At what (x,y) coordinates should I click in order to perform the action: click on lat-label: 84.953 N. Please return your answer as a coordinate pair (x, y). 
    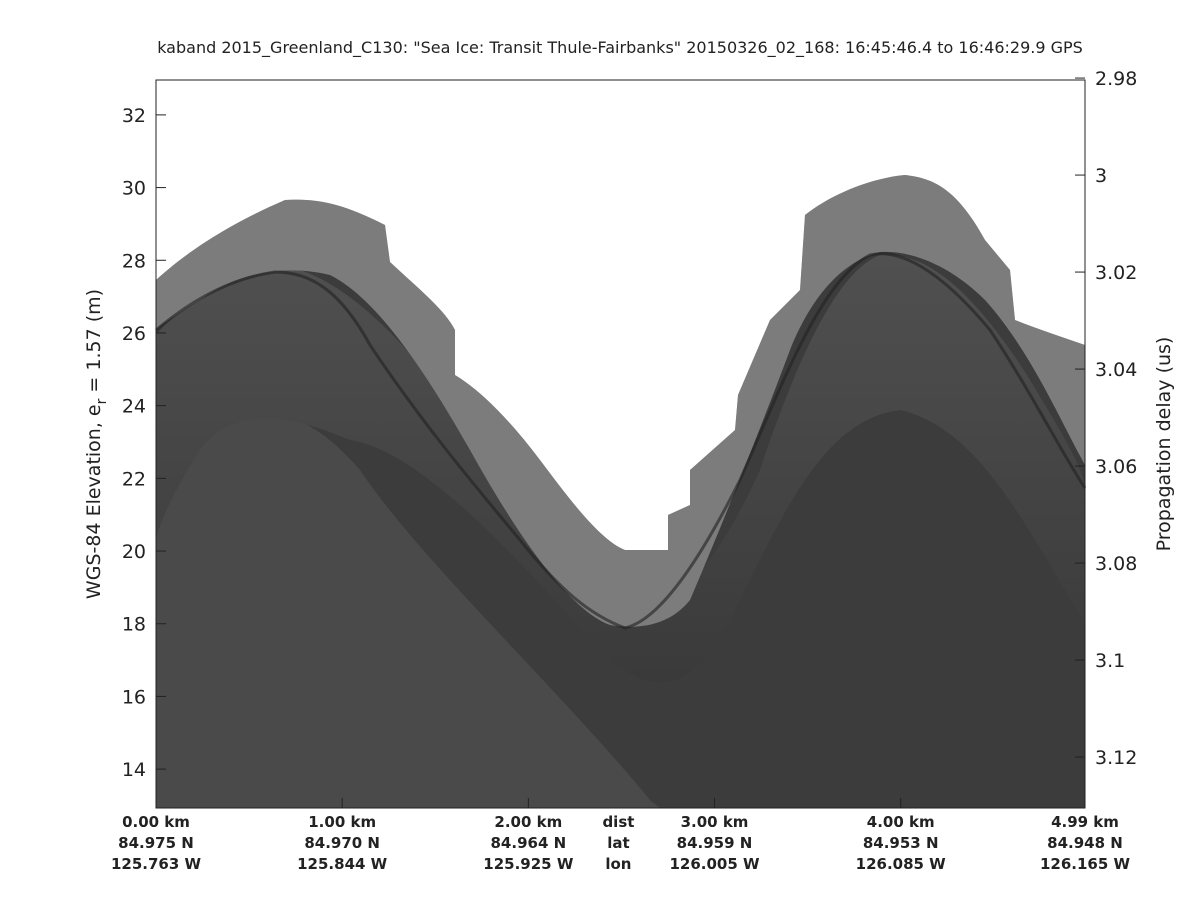
    Looking at the image, I should click on (901, 843).